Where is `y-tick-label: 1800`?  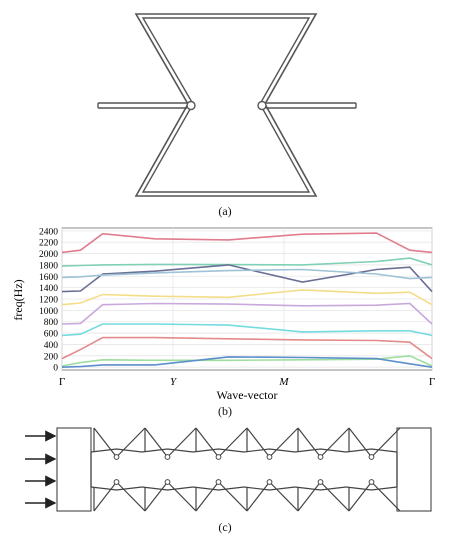 y-tick-label: 1800 is located at coordinates (48, 266).